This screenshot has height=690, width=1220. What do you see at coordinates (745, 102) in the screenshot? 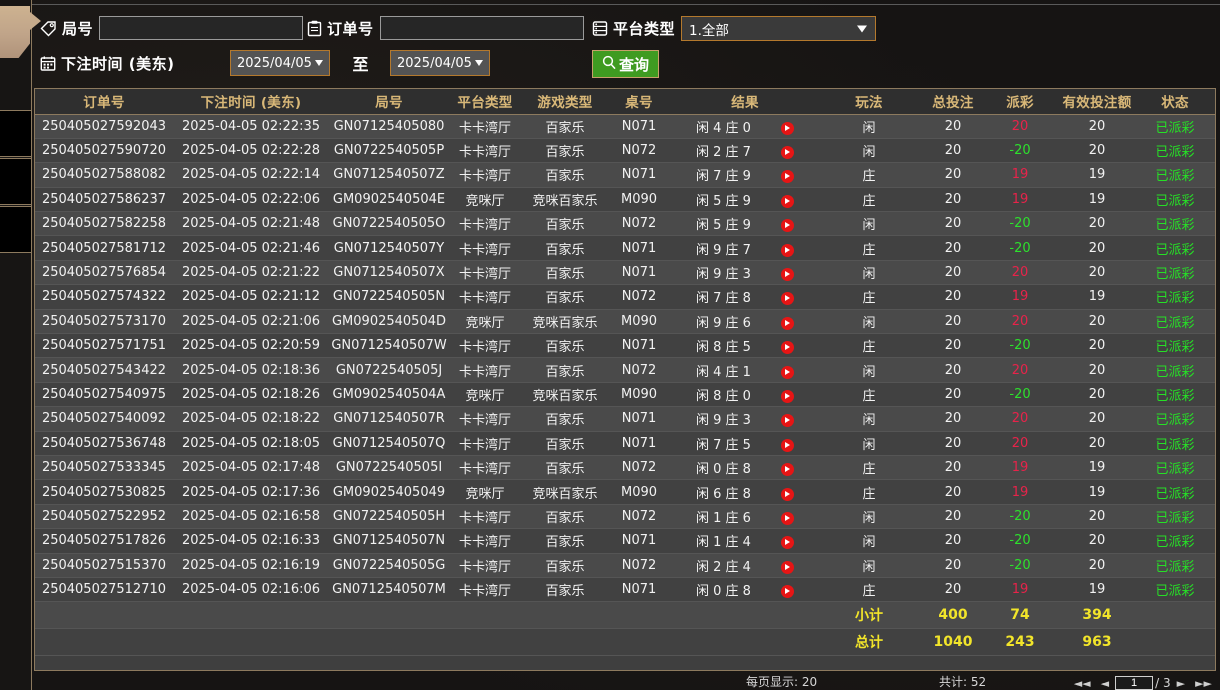
I see `col-result: 结果` at bounding box center [745, 102].